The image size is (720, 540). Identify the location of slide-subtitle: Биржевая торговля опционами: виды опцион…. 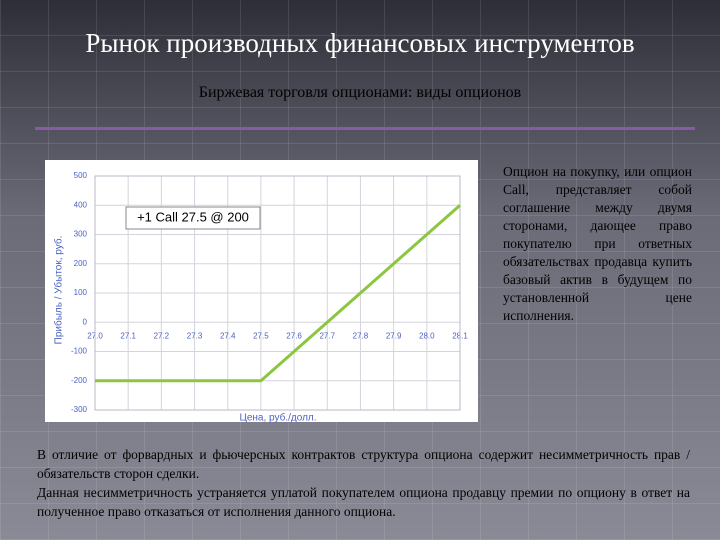
(360, 92).